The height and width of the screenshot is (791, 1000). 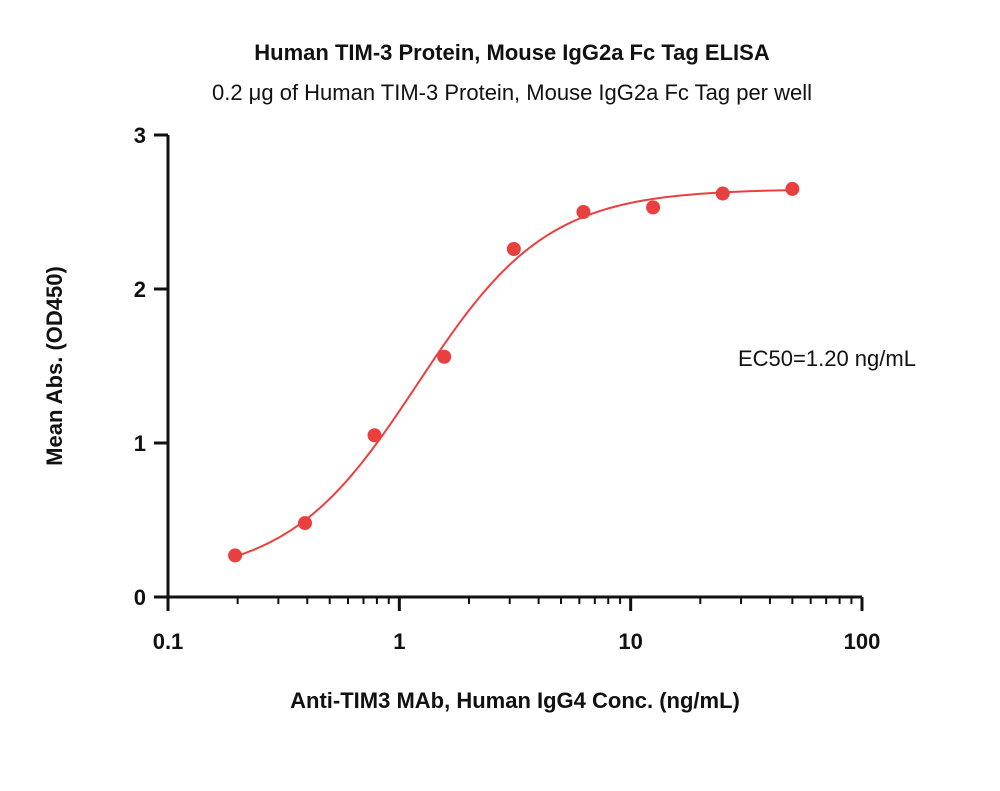 I want to click on y-ticks: 0 1 2 3, so click(x=151, y=366).